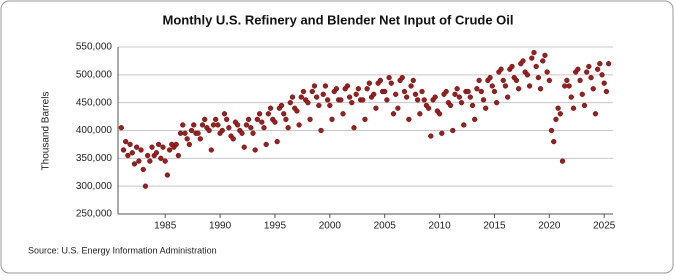 The image size is (675, 280). Describe the element at coordinates (439, 226) in the screenshot. I see `x-tick-label: 2010` at that location.